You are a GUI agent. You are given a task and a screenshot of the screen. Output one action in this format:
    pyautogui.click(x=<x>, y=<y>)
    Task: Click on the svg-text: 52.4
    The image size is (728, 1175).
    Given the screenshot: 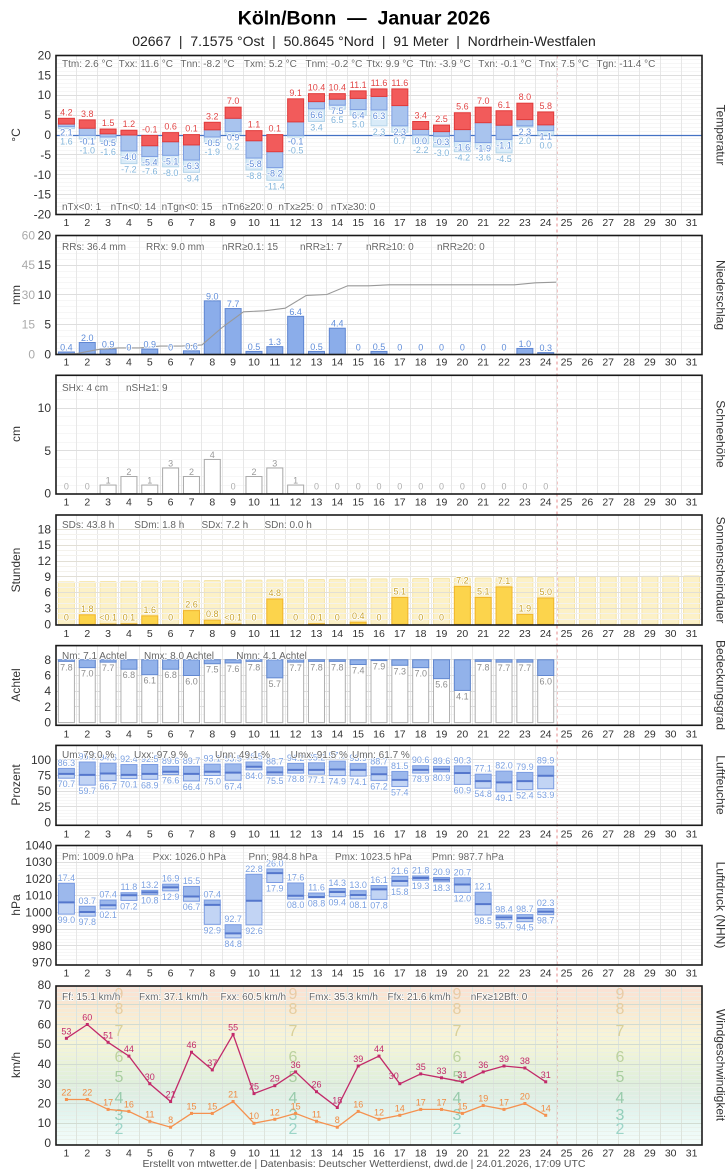 What is the action you would take?
    pyautogui.click(x=525, y=796)
    